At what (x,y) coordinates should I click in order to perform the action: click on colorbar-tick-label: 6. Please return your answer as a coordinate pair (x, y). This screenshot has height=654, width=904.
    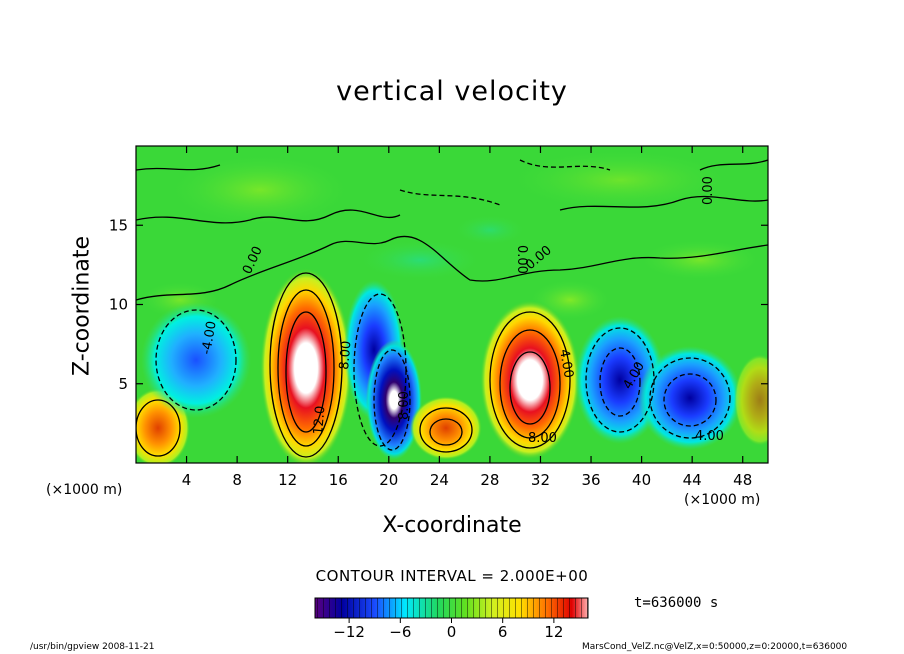
    Looking at the image, I should click on (503, 632).